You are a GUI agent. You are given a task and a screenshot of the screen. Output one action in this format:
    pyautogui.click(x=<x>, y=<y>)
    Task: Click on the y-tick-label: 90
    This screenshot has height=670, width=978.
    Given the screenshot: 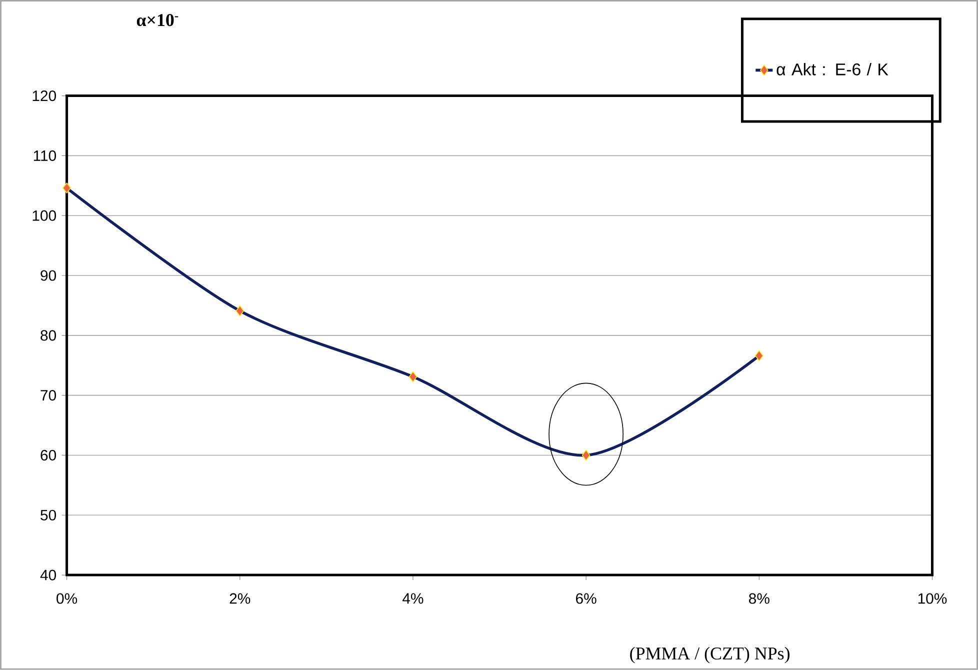 What is the action you would take?
    pyautogui.click(x=48, y=275)
    